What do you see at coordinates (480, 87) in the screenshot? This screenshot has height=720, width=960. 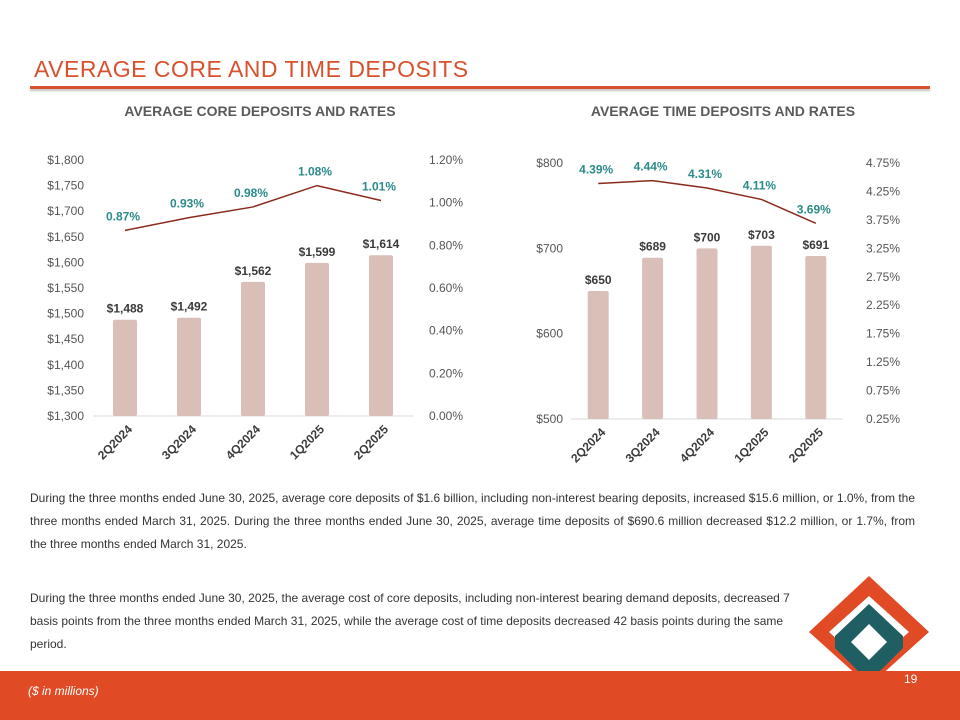 I see `title-divider` at bounding box center [480, 87].